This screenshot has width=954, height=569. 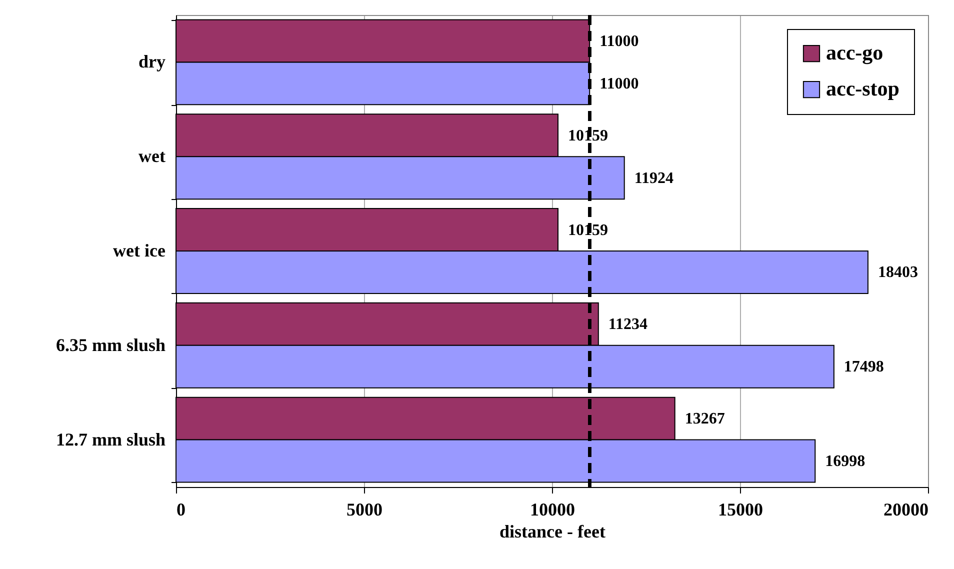 I want to click on data-label: 16998, so click(x=845, y=461).